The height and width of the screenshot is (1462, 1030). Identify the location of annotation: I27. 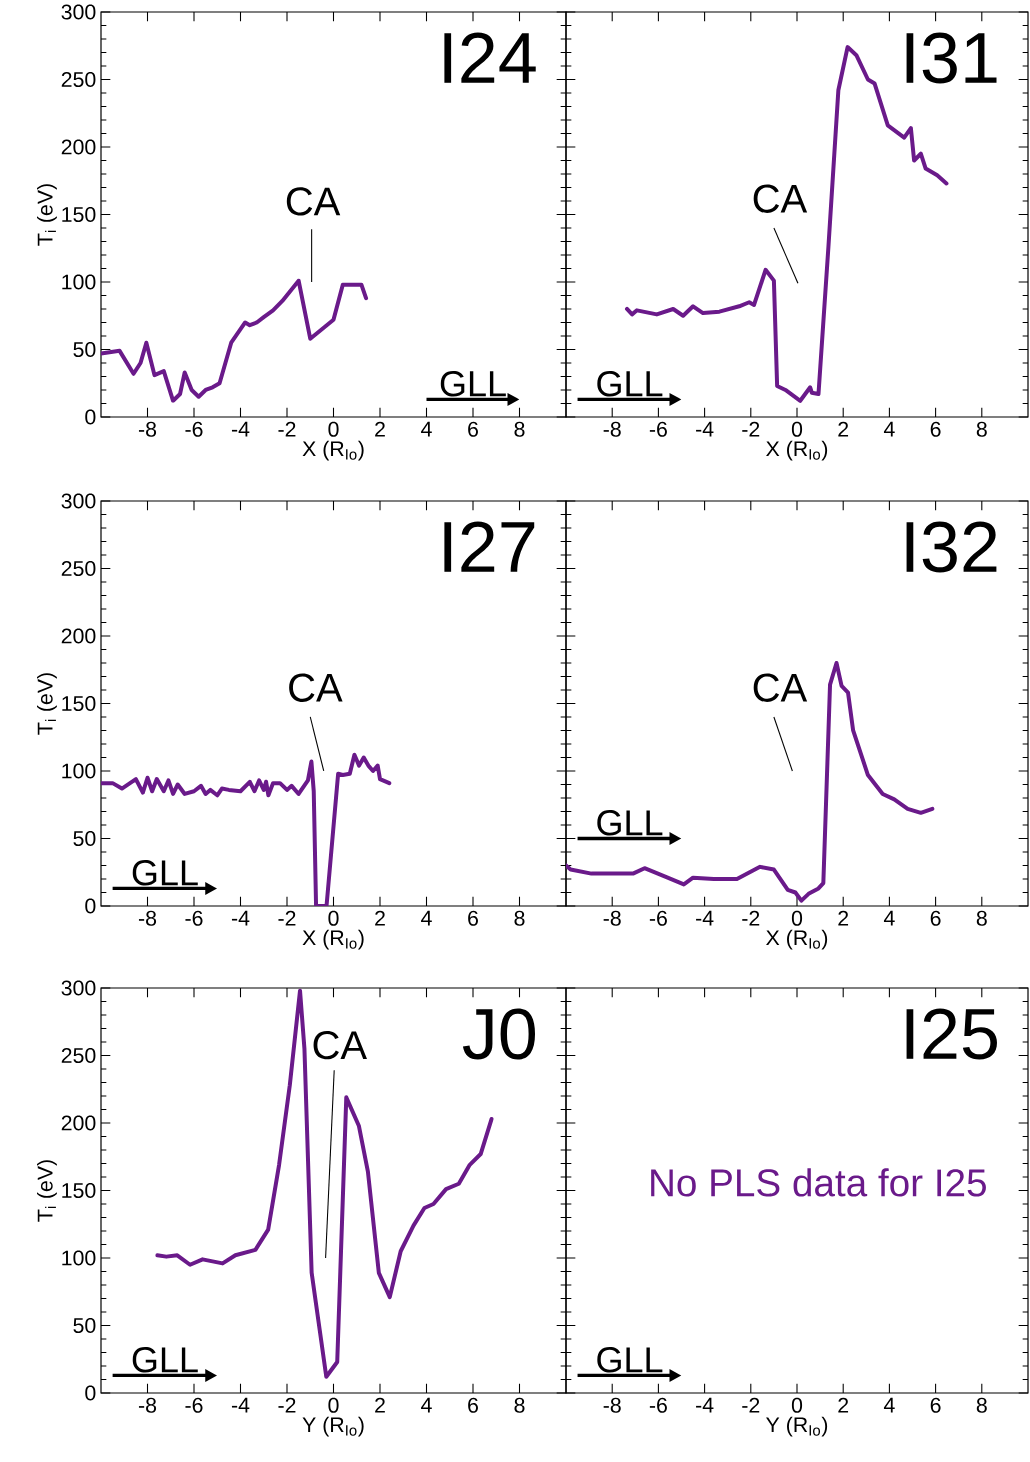
(489, 546).